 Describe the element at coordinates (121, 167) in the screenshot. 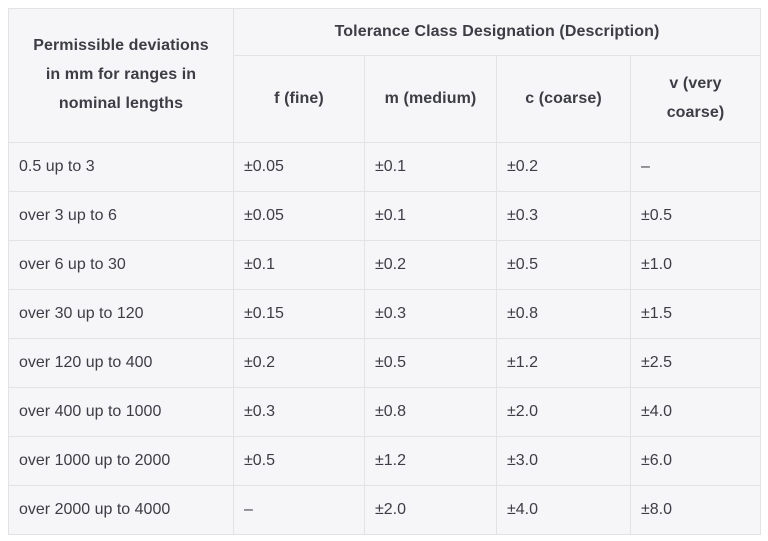

I see `range-cell: 0.5 up to 3` at that location.